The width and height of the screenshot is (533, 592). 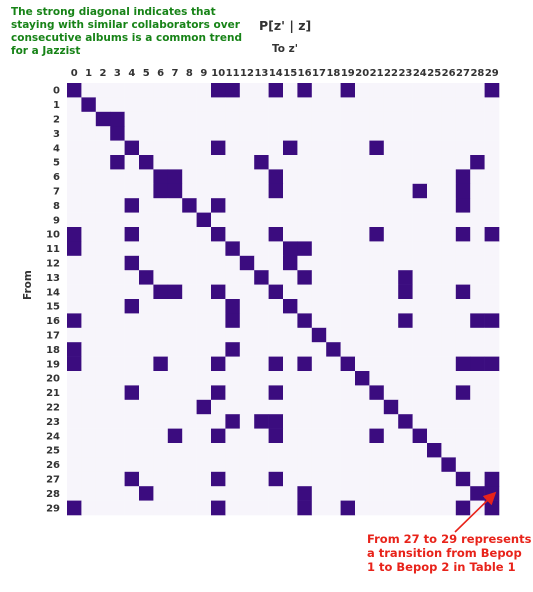 I want to click on y-tick-label: 19, so click(x=53, y=364).